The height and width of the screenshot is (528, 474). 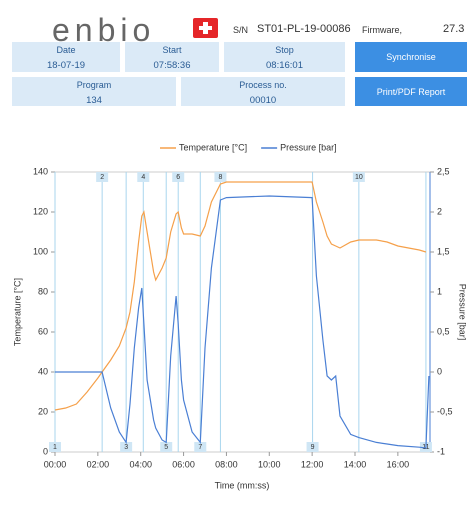 I want to click on label: Process no., so click(x=263, y=85).